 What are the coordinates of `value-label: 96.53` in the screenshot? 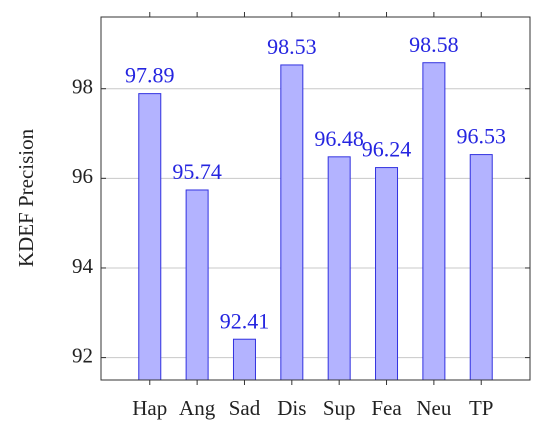 It's located at (481, 136).